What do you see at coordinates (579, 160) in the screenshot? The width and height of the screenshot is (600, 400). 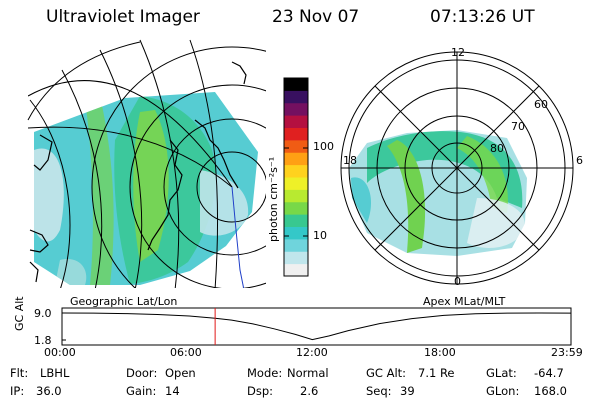 I see `mlt-label-6: 6` at bounding box center [579, 160].